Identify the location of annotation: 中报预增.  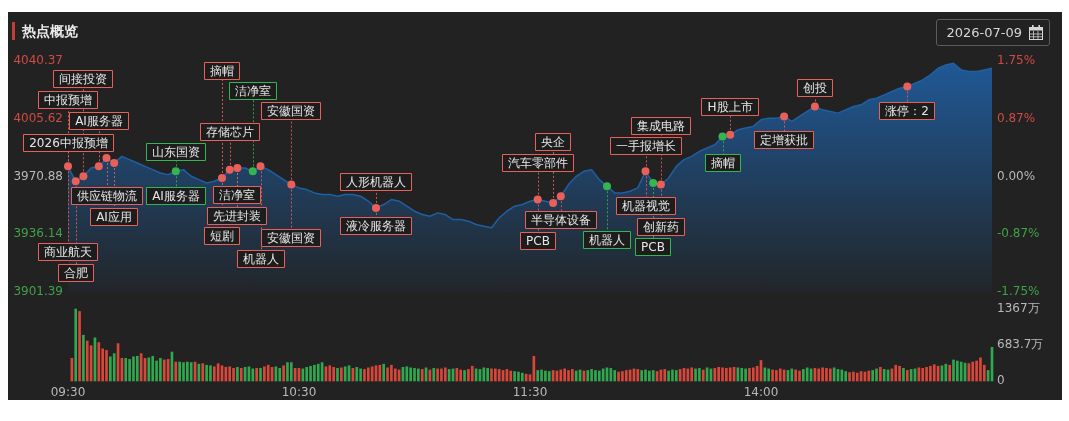
(68, 100).